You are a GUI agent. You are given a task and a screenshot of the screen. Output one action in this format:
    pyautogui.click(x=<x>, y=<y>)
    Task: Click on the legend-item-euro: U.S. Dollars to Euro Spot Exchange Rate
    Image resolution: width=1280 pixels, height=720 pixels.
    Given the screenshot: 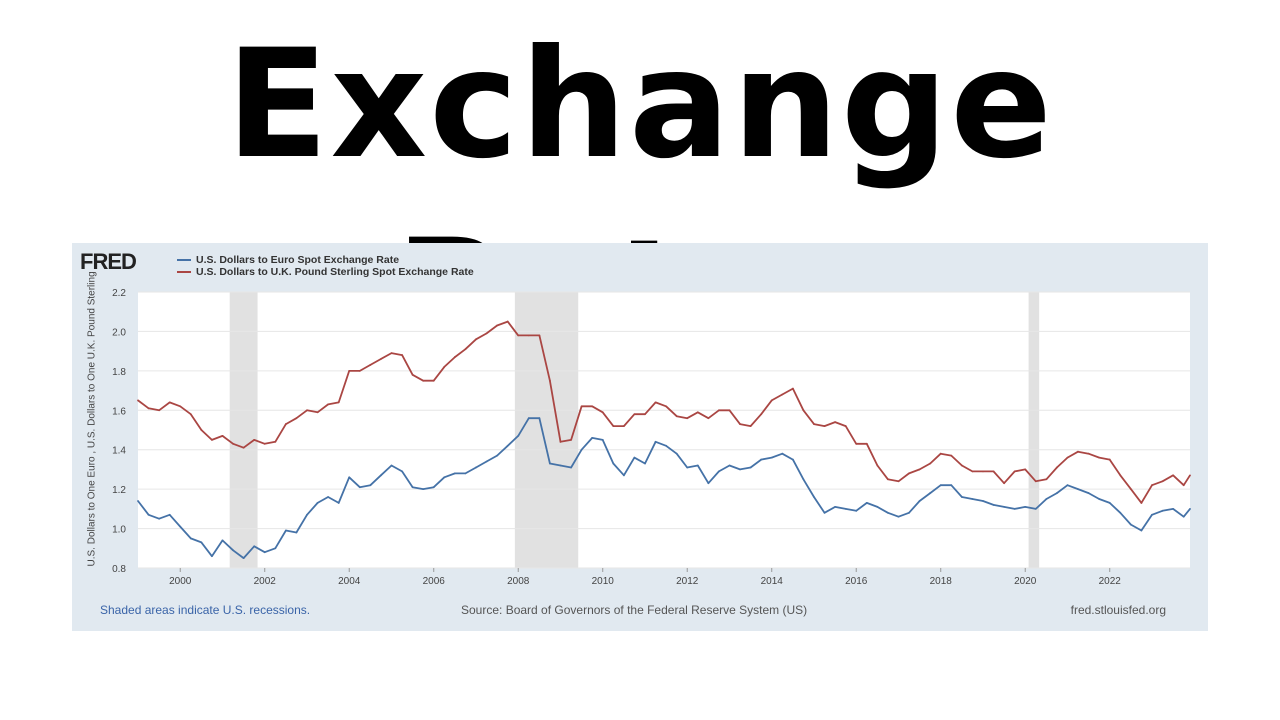 What is the action you would take?
    pyautogui.click(x=325, y=260)
    